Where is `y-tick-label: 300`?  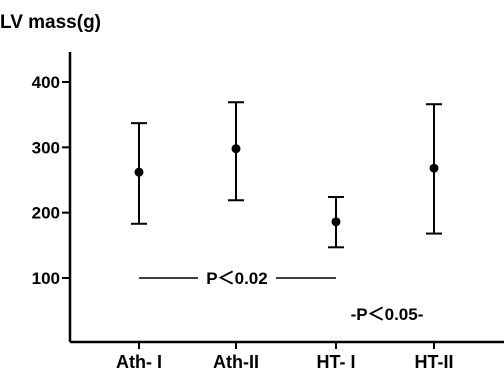 y-tick-label: 300 is located at coordinates (46, 147).